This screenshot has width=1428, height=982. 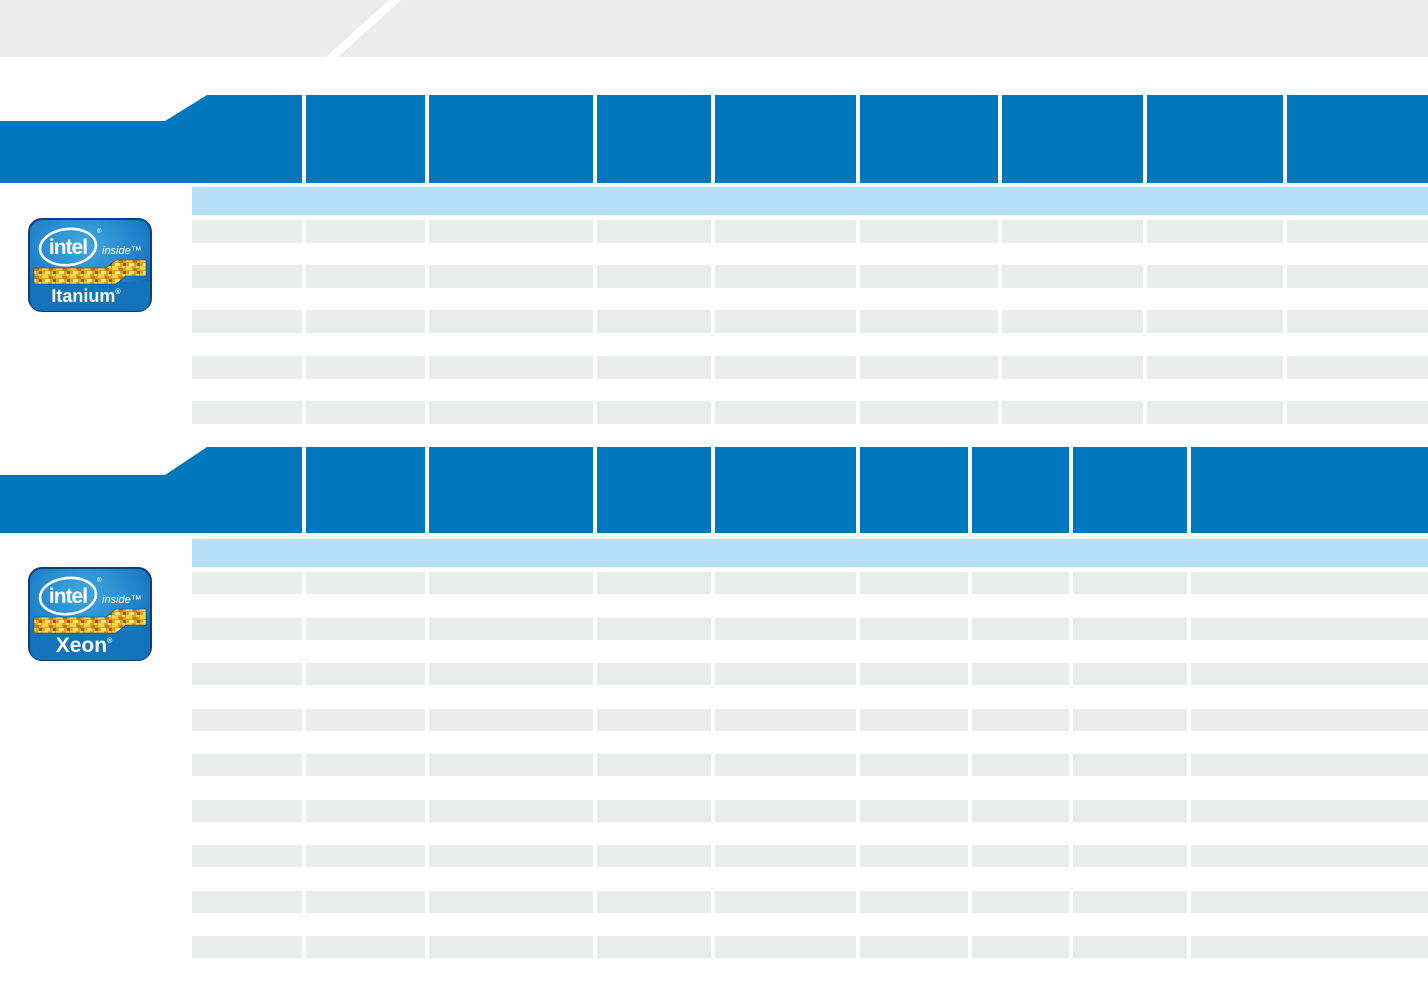 I want to click on xeon-cell-r9-c3, so click(x=511, y=947).